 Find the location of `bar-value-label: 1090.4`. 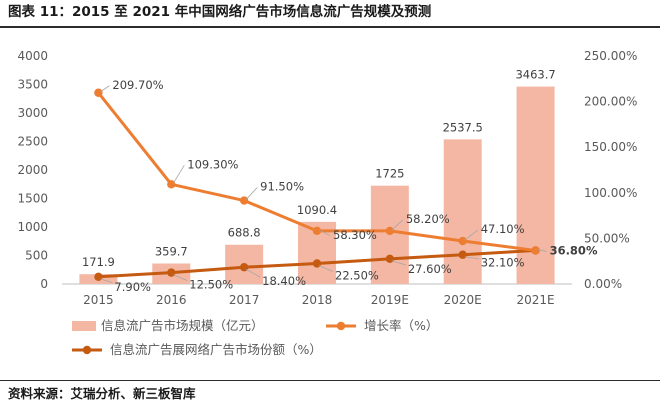

bar-value-label: 1090.4 is located at coordinates (317, 210).